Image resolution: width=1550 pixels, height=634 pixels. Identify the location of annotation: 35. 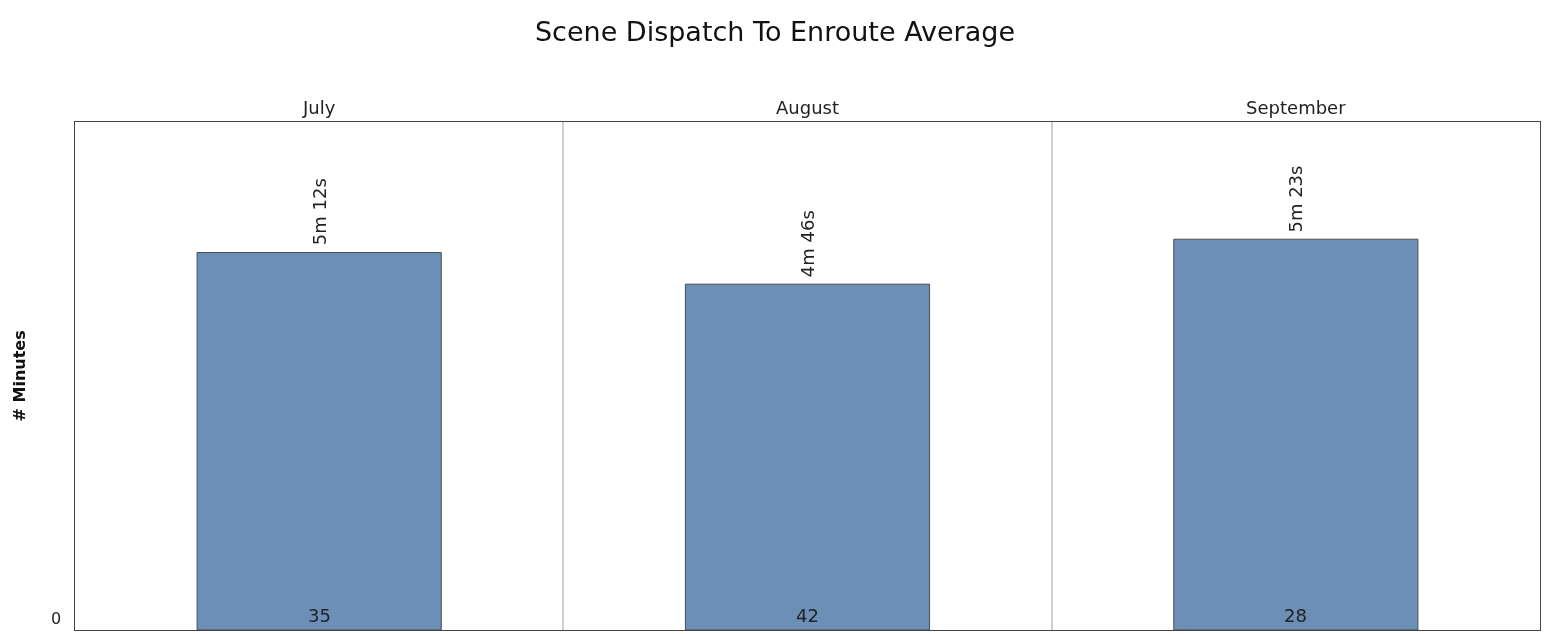
(319, 615).